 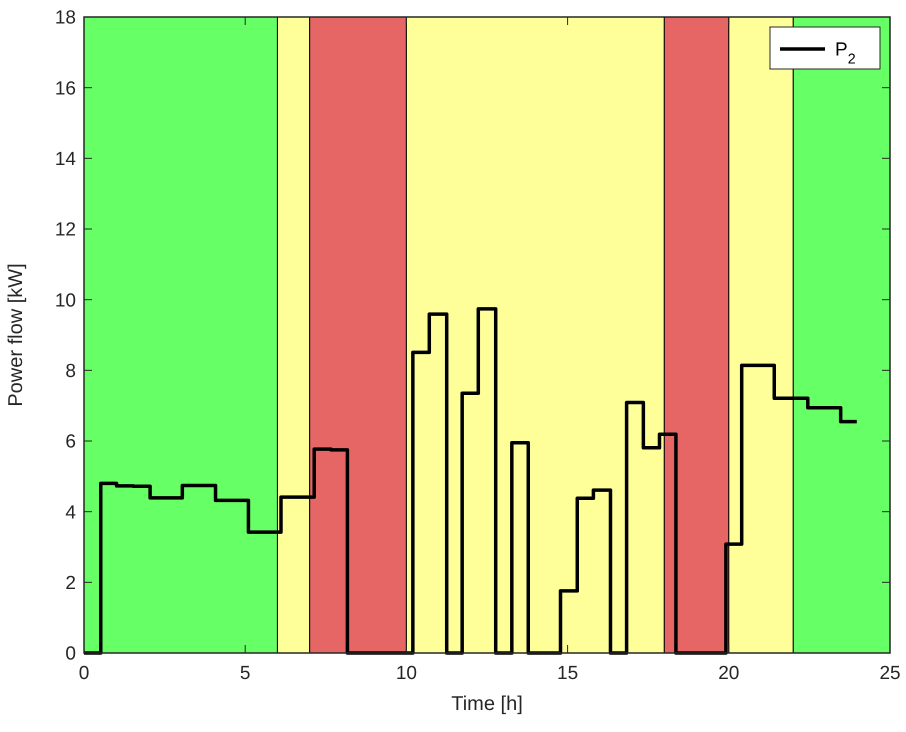 I want to click on y-tick-label: 16, so click(x=65, y=89).